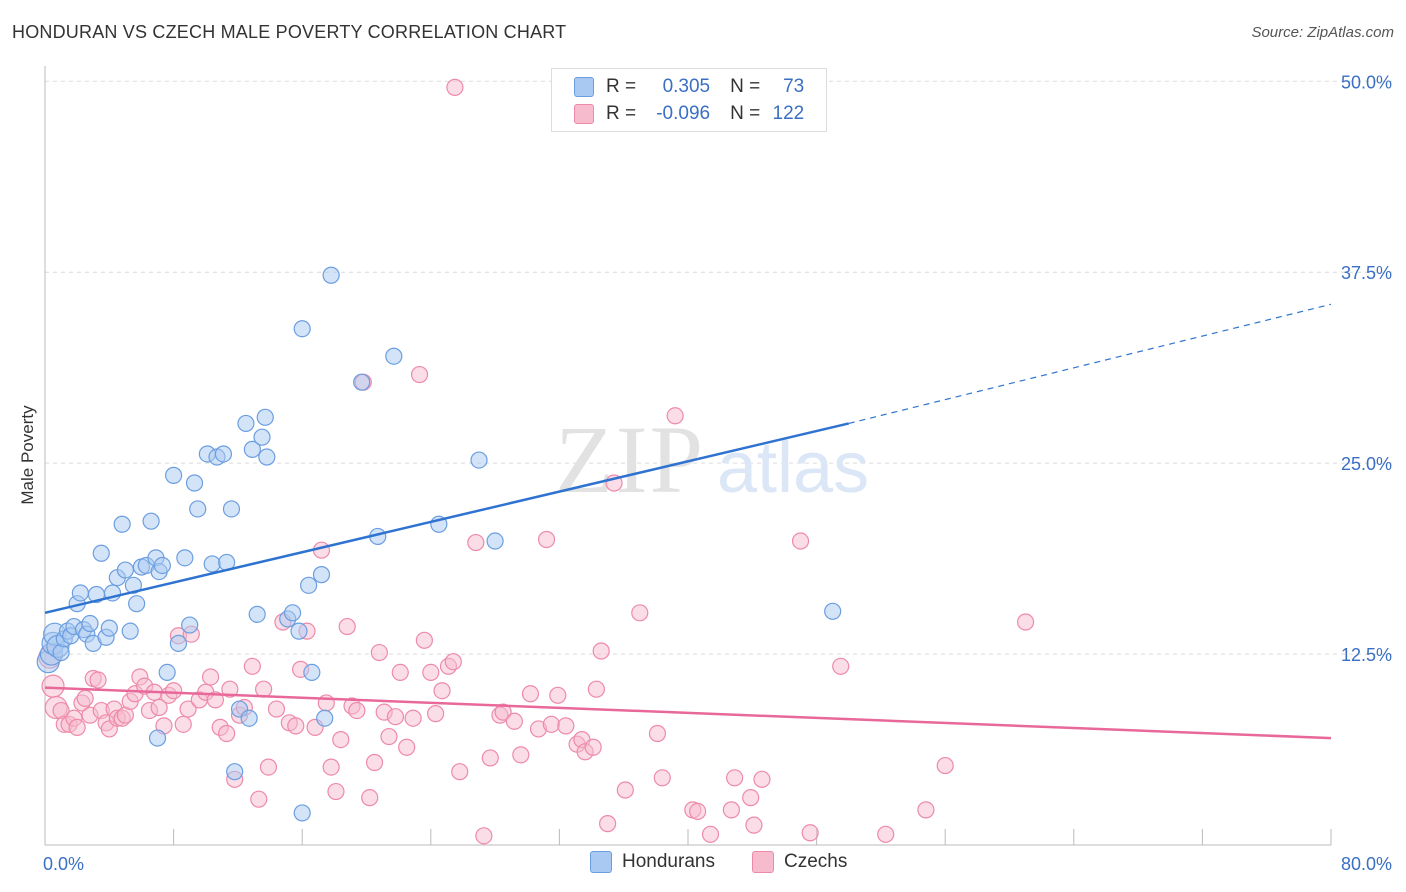  What do you see at coordinates (1366, 82) in the screenshot?
I see `y-tick-label-3: 50.0%` at bounding box center [1366, 82].